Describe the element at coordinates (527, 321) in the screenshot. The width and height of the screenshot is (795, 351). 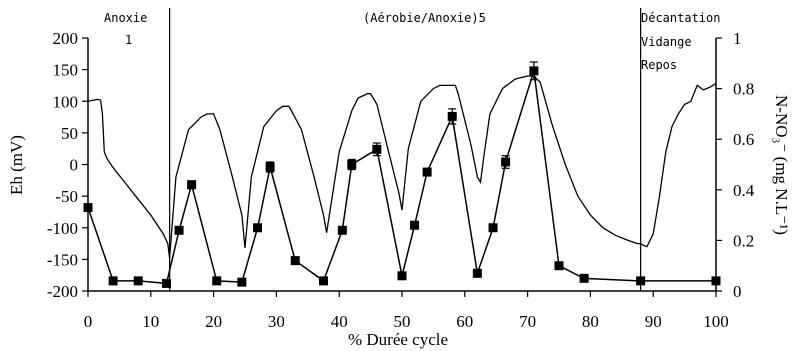
I see `x-tick-label: 70` at that location.